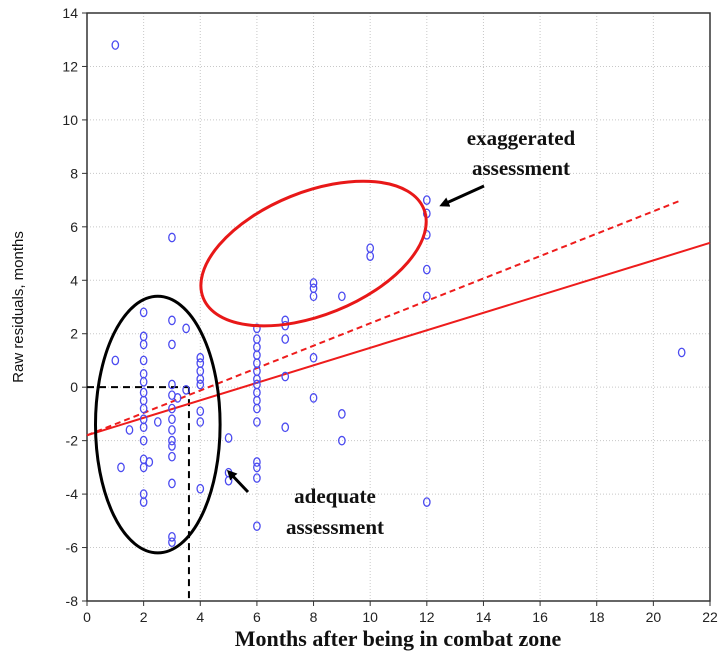  What do you see at coordinates (74, 307) in the screenshot?
I see `y-axis-ticks: -8 -6 -4 -2 0 2 4 6 8 10 12 14` at bounding box center [74, 307].